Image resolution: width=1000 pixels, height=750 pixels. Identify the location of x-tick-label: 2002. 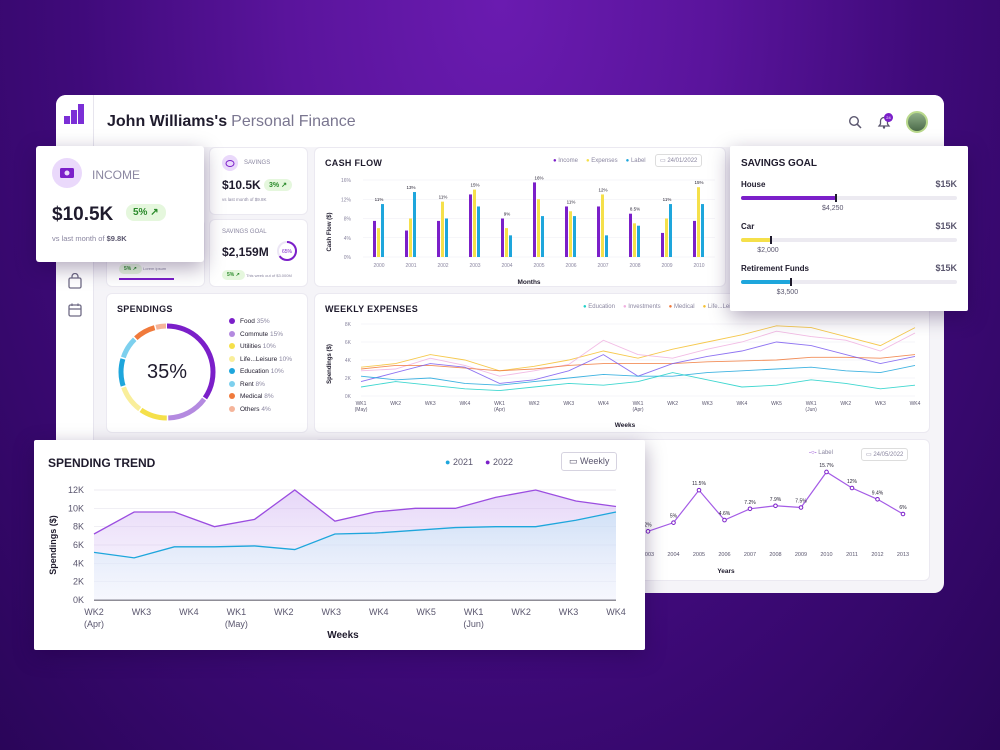
(442, 266).